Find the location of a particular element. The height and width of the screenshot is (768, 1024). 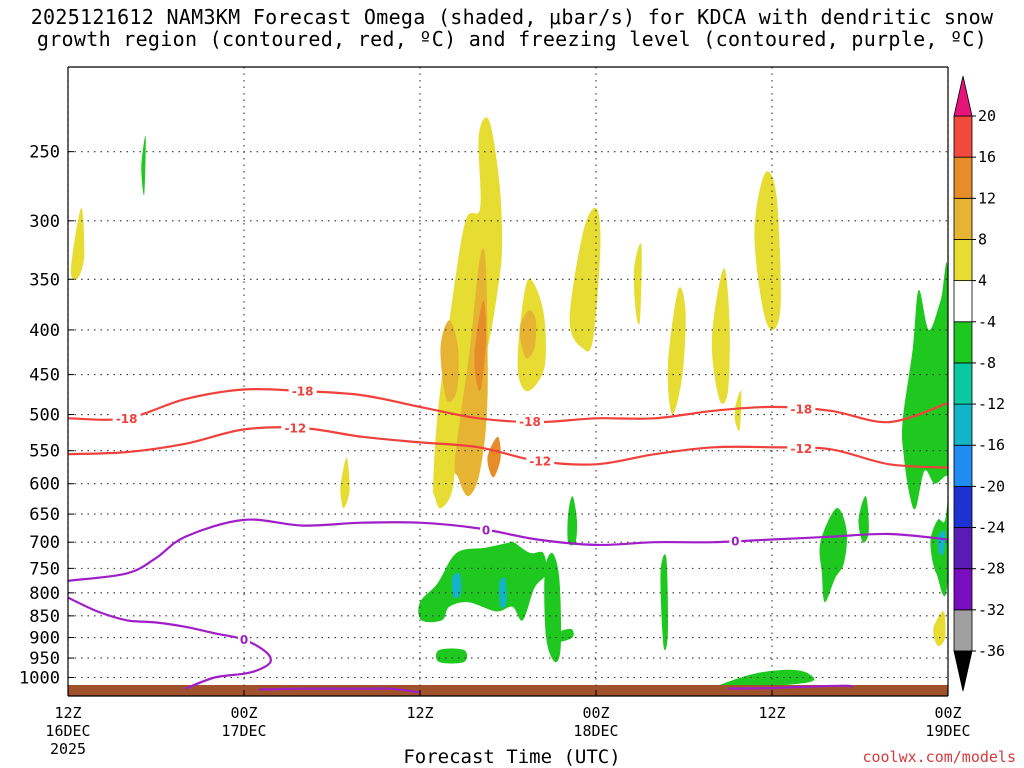

y-tick-label: 900 is located at coordinates (44, 639).